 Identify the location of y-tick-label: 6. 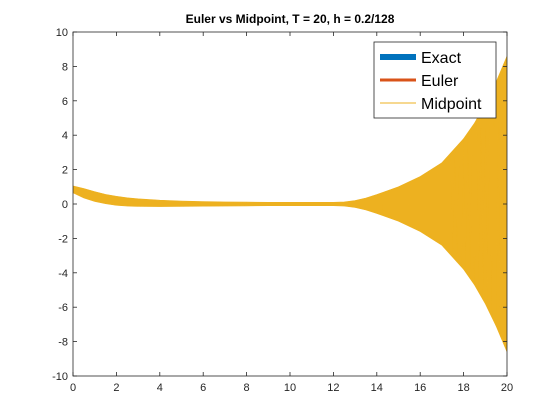
(65, 102).